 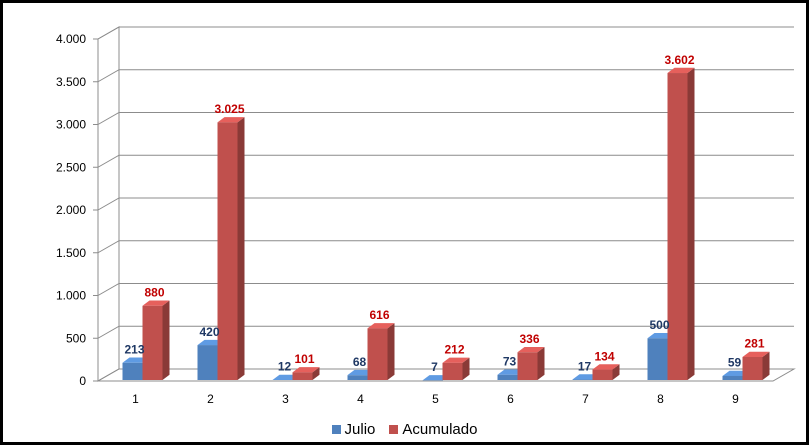 What do you see at coordinates (454, 350) in the screenshot?
I see `data-label-acumulado-5: 212` at bounding box center [454, 350].